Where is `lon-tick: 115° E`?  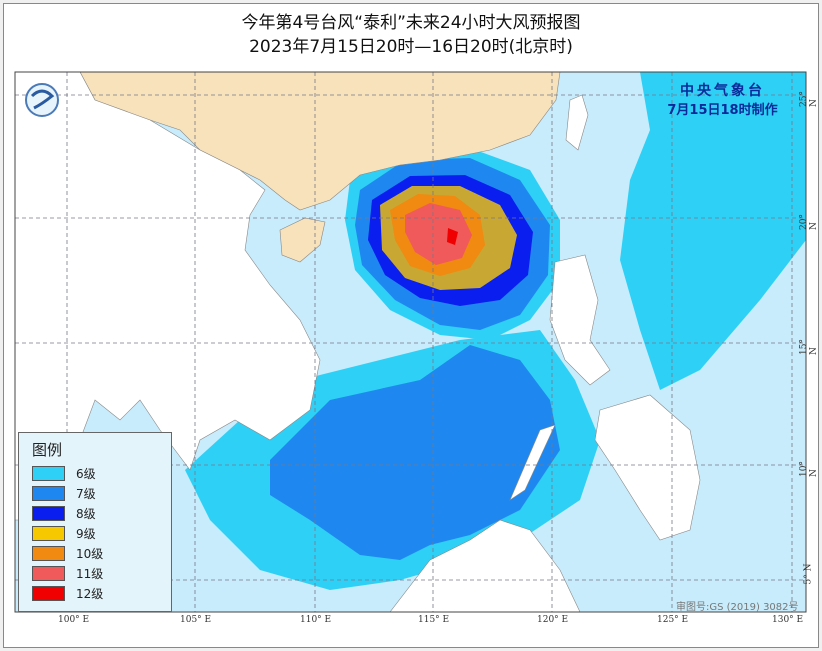 lon-tick: 115° E is located at coordinates (434, 620).